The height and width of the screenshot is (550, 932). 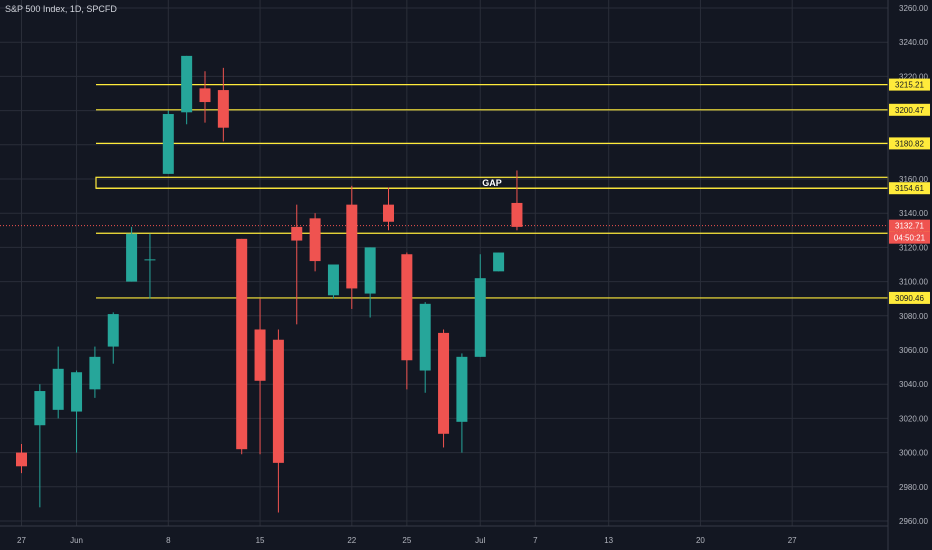 I want to click on y-tick-label: 3100.00, so click(x=913, y=282).